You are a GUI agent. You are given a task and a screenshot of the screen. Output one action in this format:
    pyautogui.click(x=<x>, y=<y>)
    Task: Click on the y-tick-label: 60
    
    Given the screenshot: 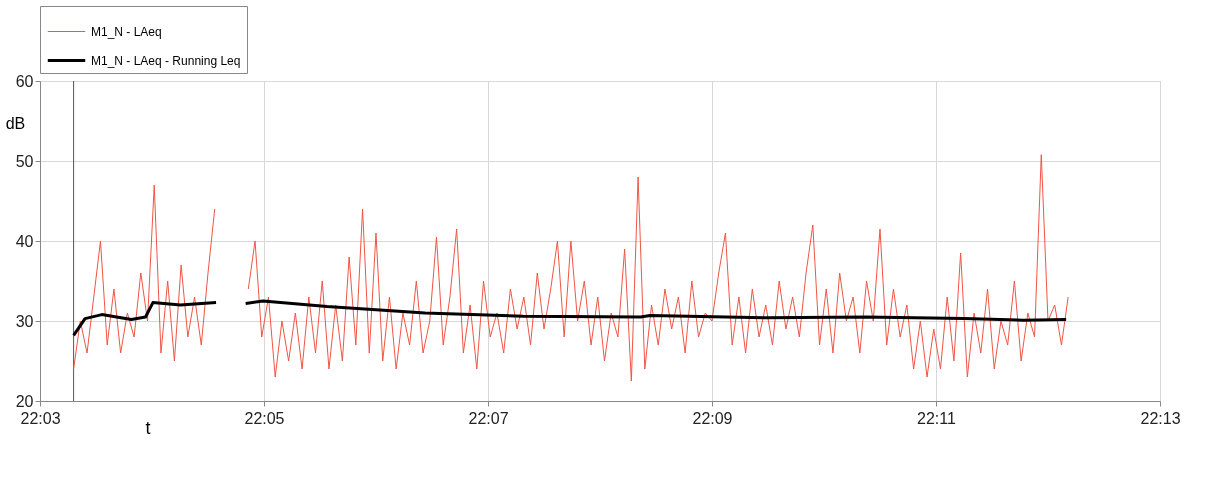 What is the action you would take?
    pyautogui.click(x=24, y=81)
    